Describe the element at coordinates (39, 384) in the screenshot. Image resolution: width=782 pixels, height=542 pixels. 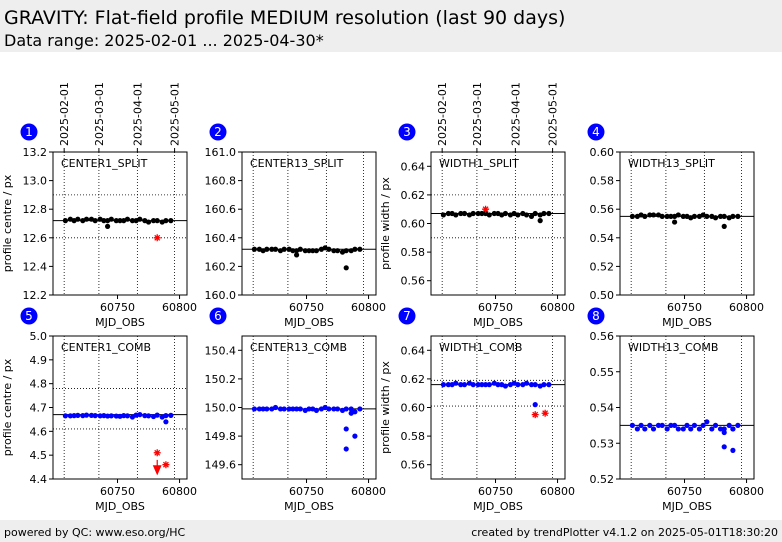
I see `y-tick-label: 4.8` at that location.